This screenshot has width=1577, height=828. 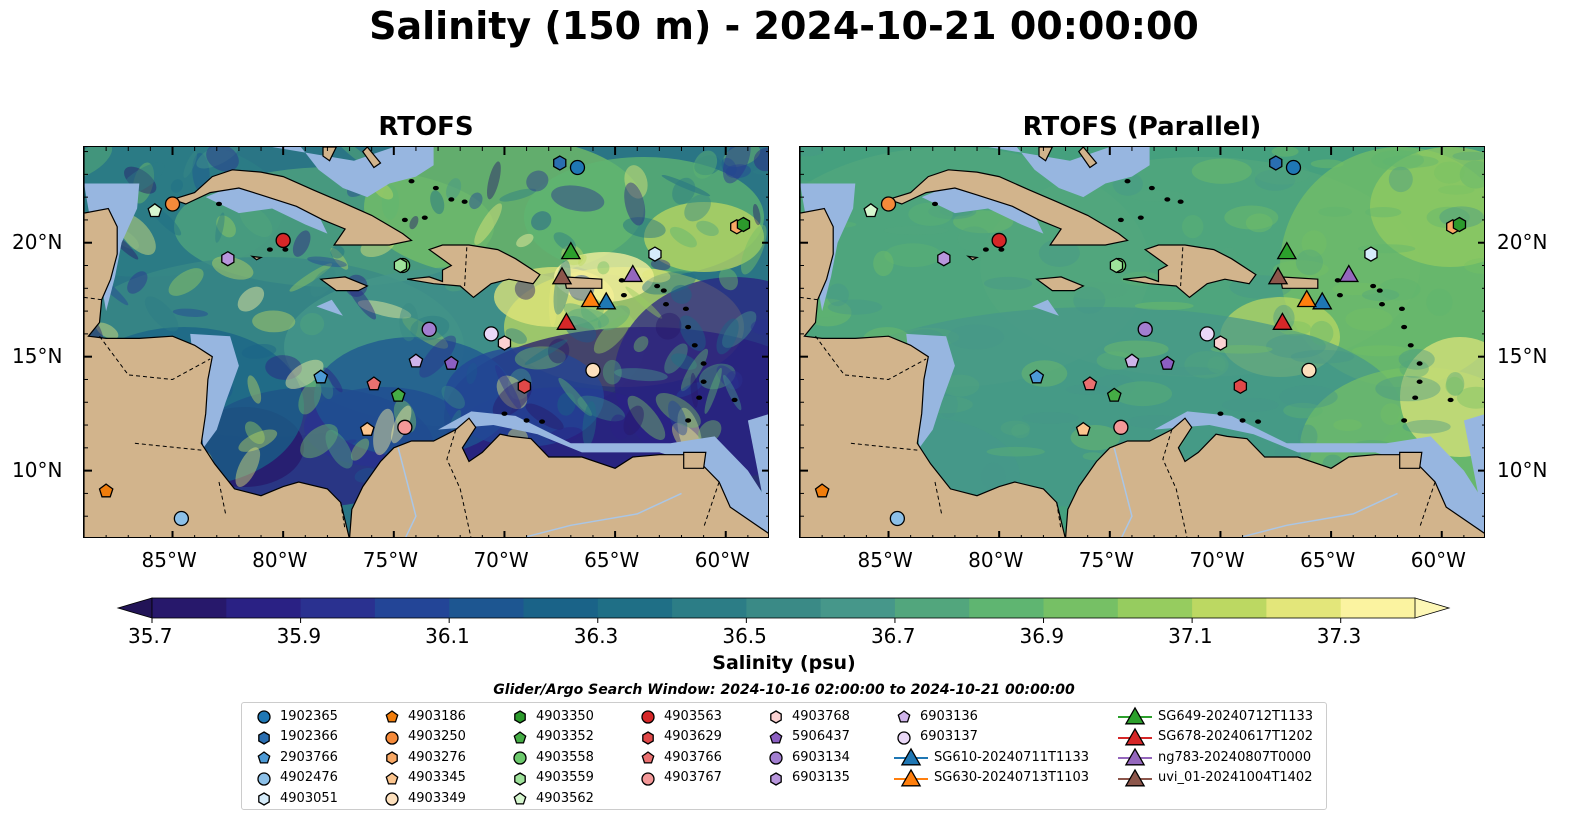 What do you see at coordinates (150, 636) in the screenshot?
I see `colorbar-tick-label: 35.7` at bounding box center [150, 636].